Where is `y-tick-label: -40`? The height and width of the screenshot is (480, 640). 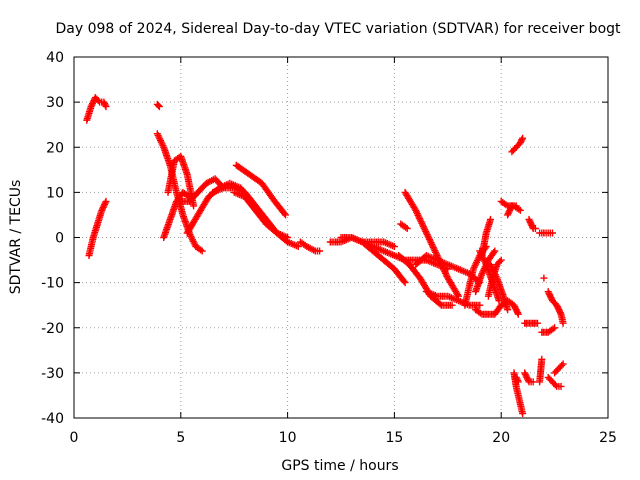
y-tick-label: -40 is located at coordinates (52, 419).